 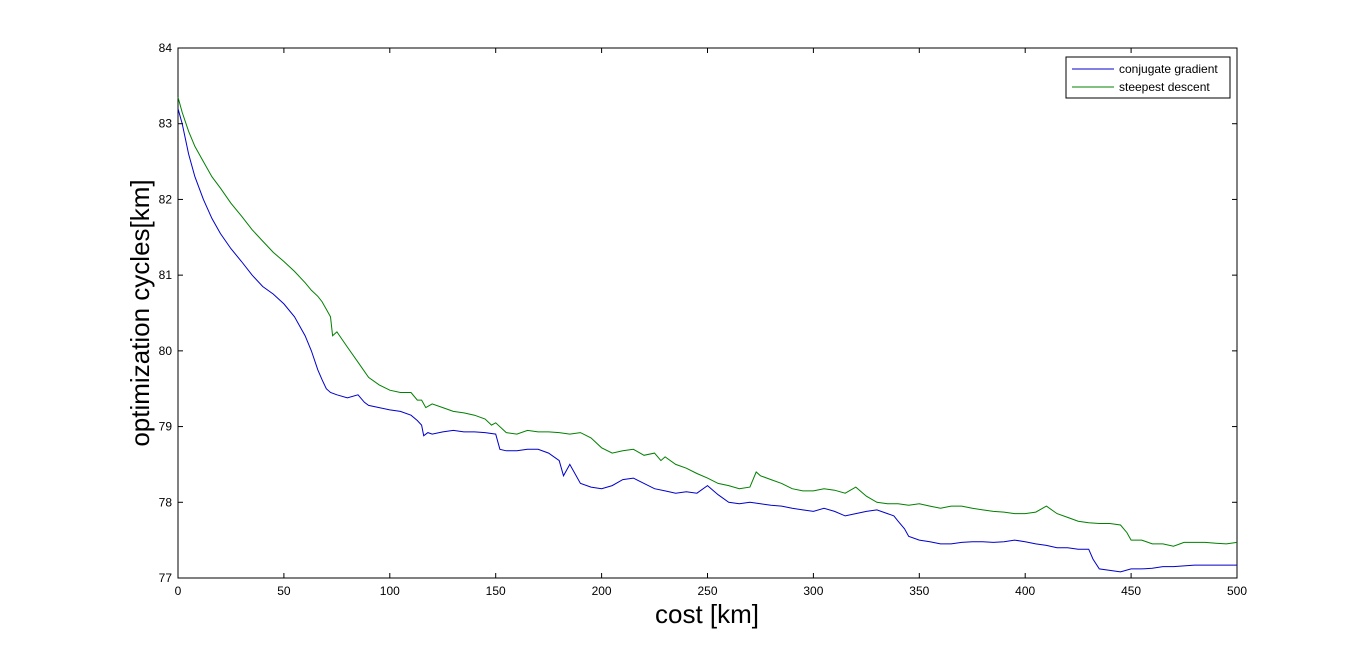 I want to click on x-axis-title: cost [km], so click(x=707, y=614).